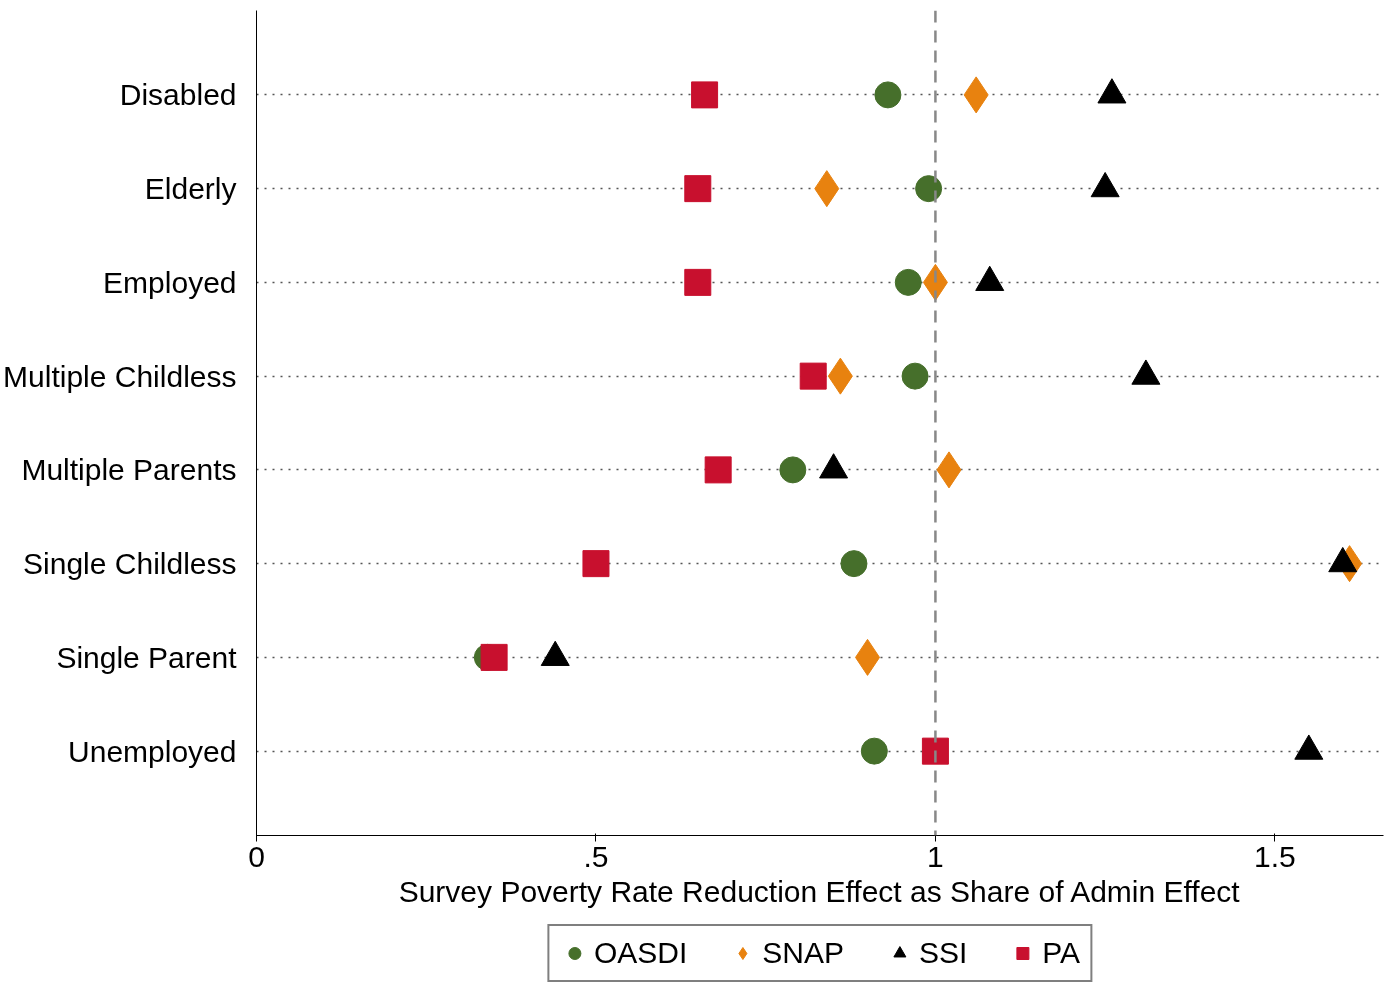  What do you see at coordinates (596, 856) in the screenshot?
I see `x-tick-label: .5` at bounding box center [596, 856].